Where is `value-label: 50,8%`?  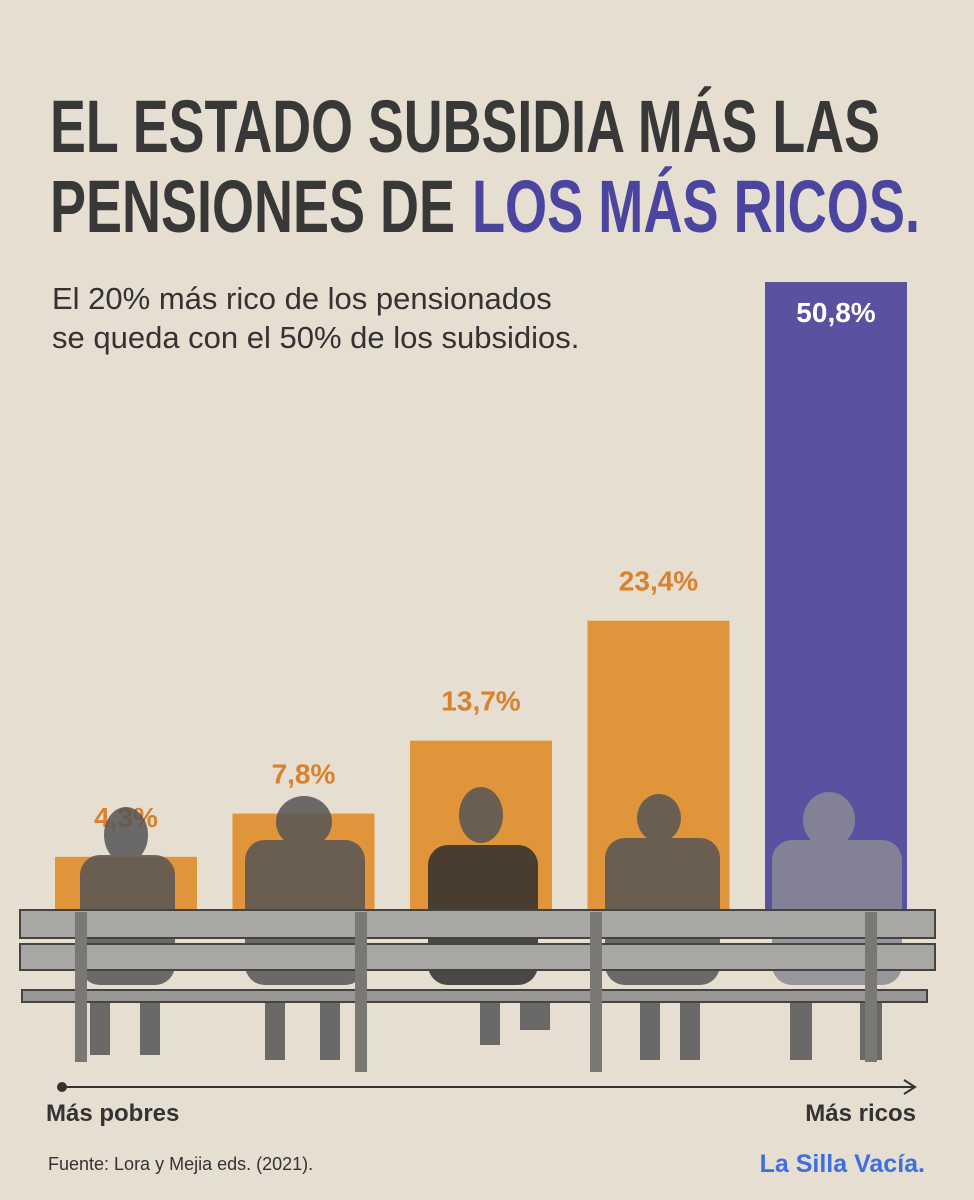 value-label: 50,8% is located at coordinates (835, 312).